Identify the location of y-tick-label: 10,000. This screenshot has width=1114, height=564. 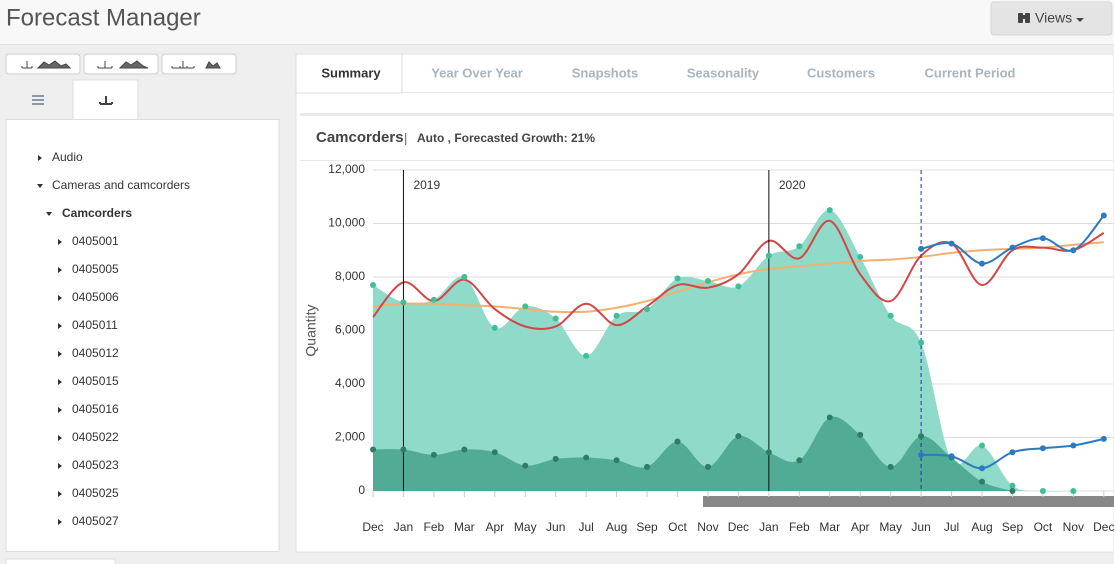
(346, 223).